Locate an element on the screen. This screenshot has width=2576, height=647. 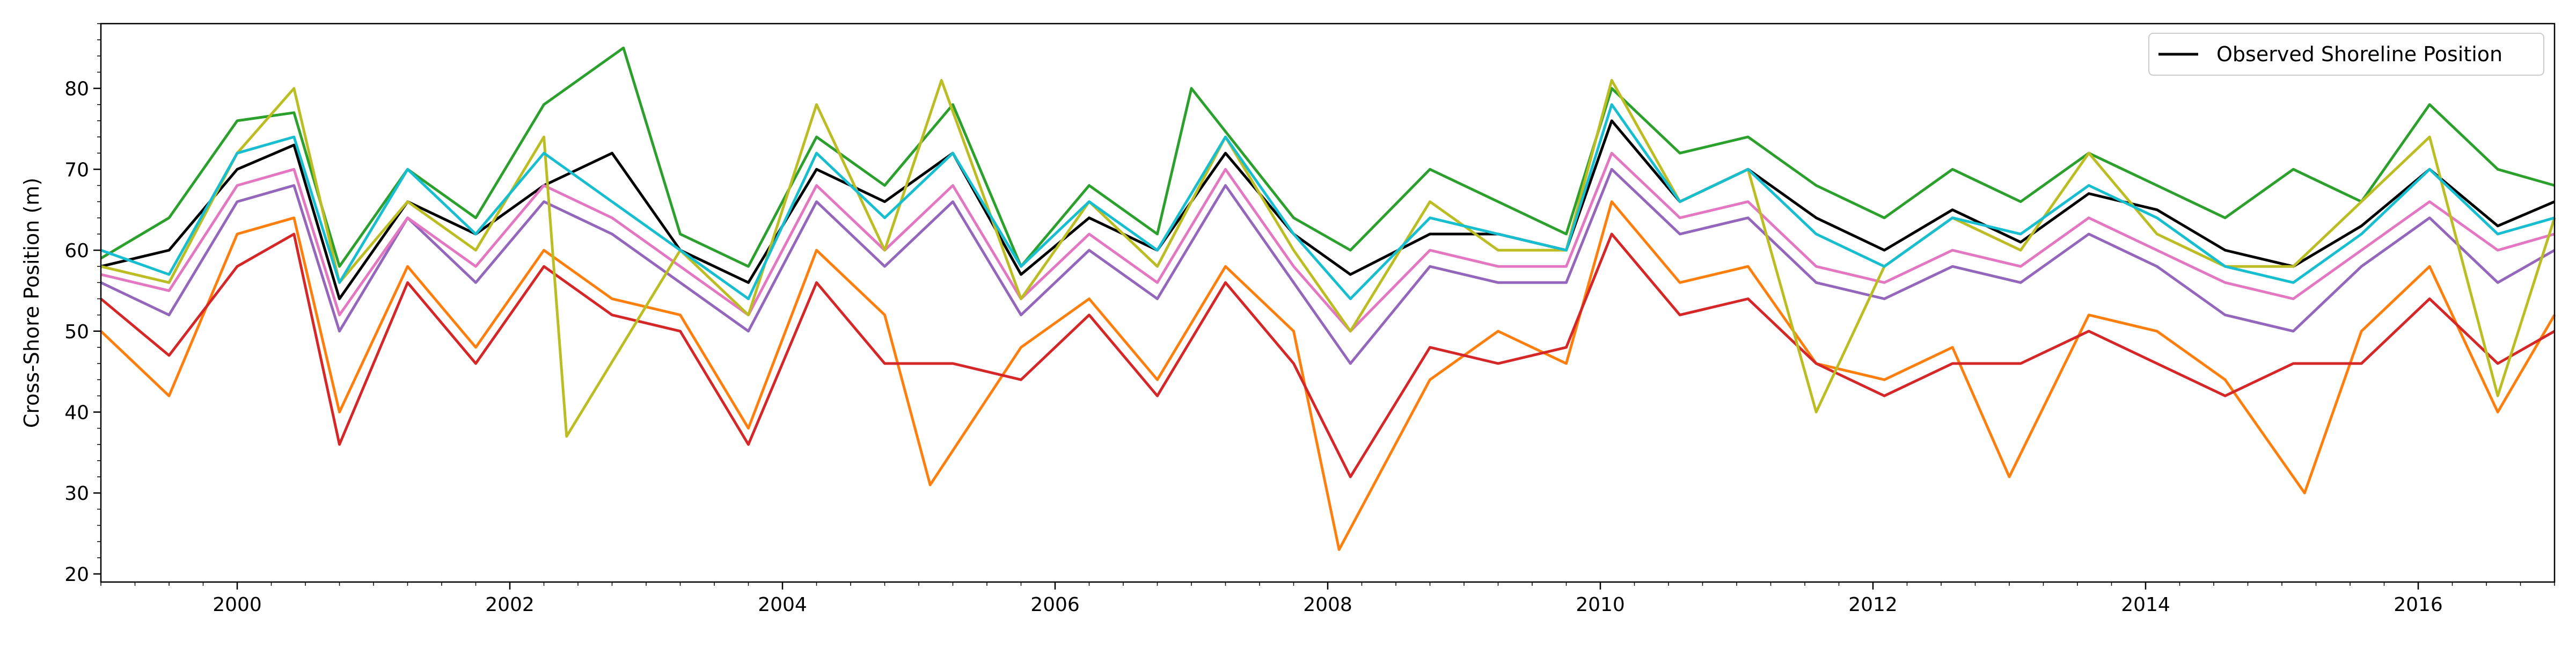
y-tick-label-3: 50 is located at coordinates (76, 332).